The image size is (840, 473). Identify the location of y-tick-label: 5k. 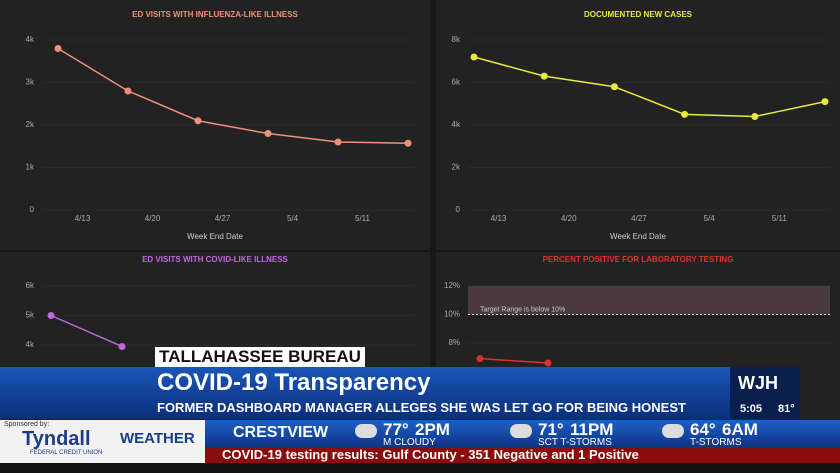
(30, 315).